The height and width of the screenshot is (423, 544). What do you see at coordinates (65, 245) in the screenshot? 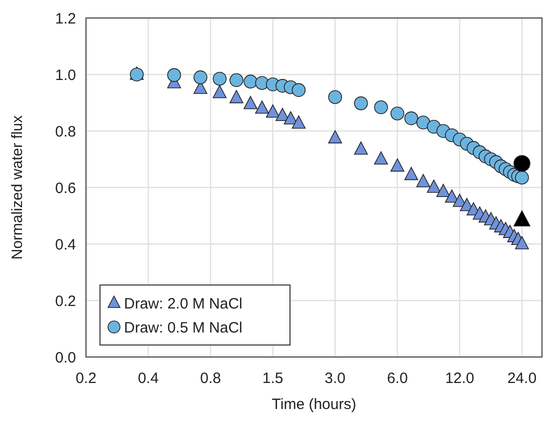
I see `y-tick-label: 0.4` at bounding box center [65, 245].